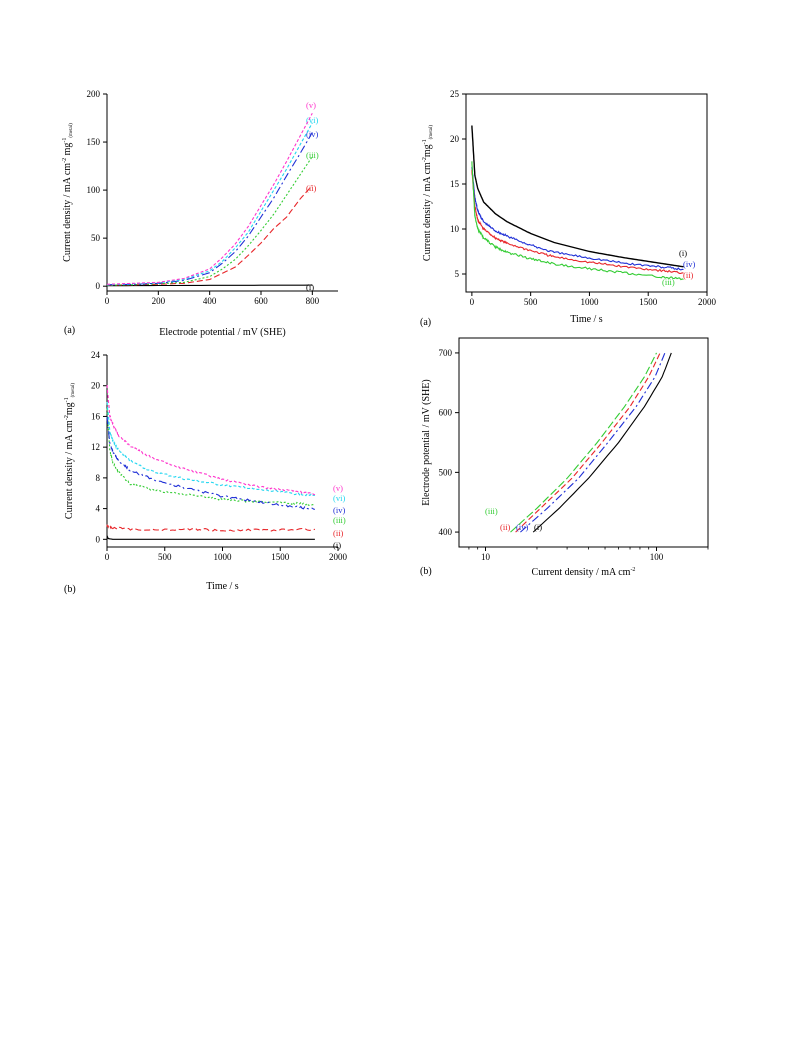  I want to click on x-axis-label: Current density / mA cm-2, so click(584, 572).